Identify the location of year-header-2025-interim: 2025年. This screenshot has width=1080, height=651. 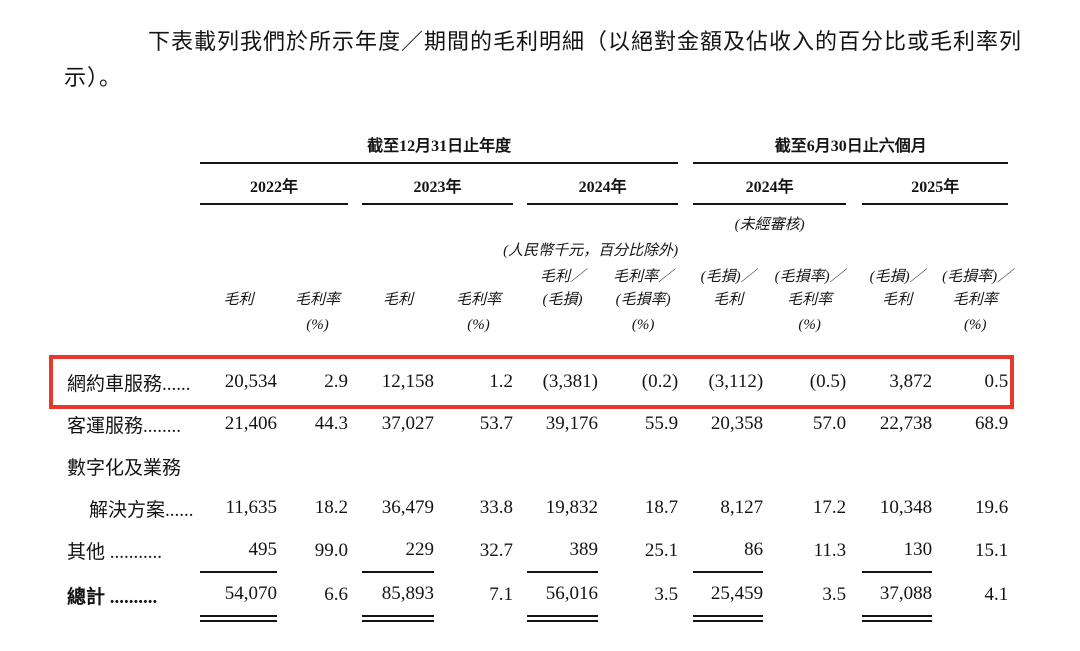
(935, 184).